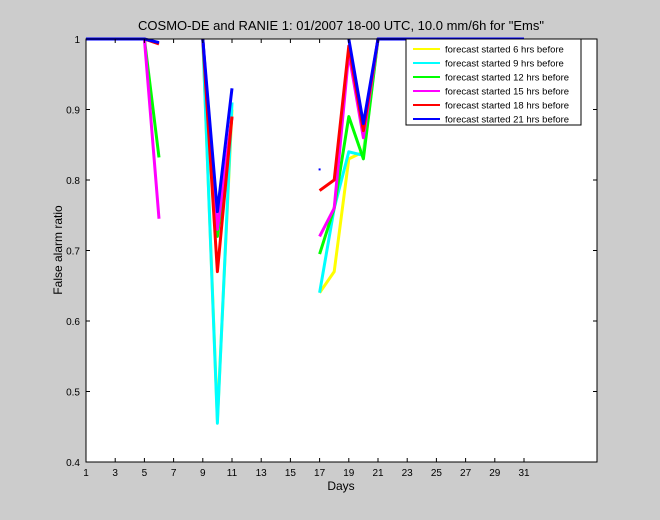  I want to click on y-axis-label: False alarm ratio, so click(58, 250).